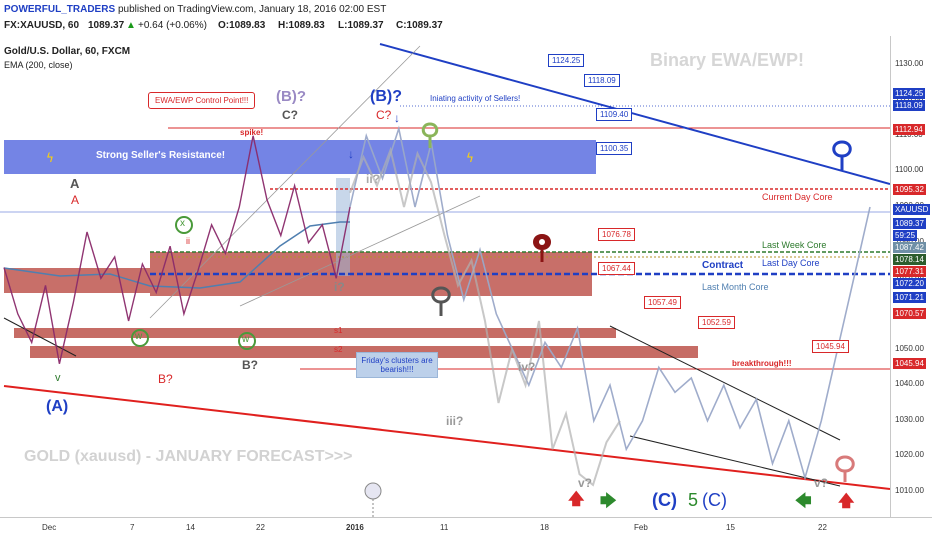 The width and height of the screenshot is (932, 551). I want to click on pink-pin-icon, so click(845, 468).